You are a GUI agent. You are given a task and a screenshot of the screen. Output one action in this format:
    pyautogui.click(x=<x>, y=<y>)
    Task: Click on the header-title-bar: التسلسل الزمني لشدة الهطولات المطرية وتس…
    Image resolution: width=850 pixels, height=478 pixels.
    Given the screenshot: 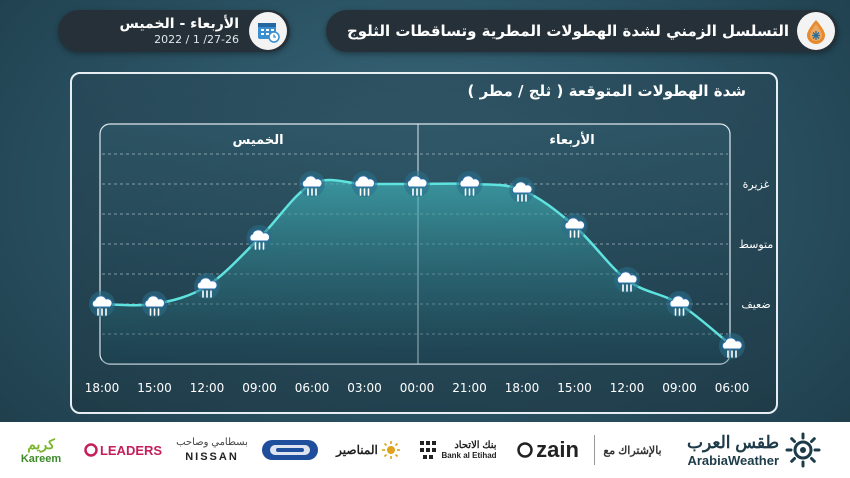 What is the action you would take?
    pyautogui.click(x=582, y=31)
    